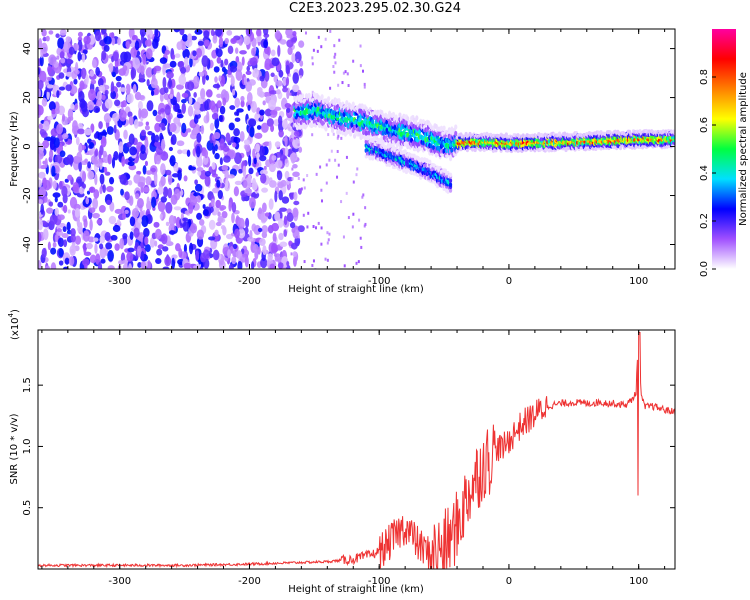 The image size is (750, 600). I want to click on spectrogram-y-axis-label: Frequency (Hz), so click(14, 149).